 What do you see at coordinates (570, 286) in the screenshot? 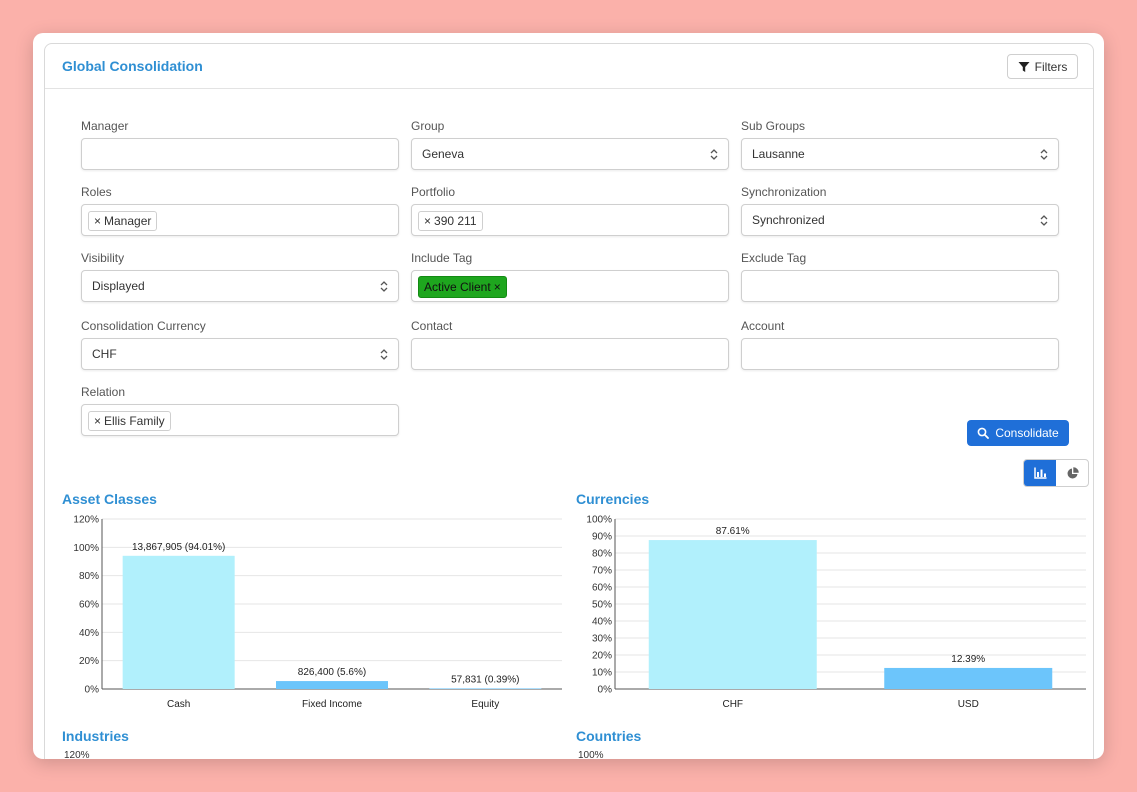
I see `include-tag-input: Active Client ×` at bounding box center [570, 286].